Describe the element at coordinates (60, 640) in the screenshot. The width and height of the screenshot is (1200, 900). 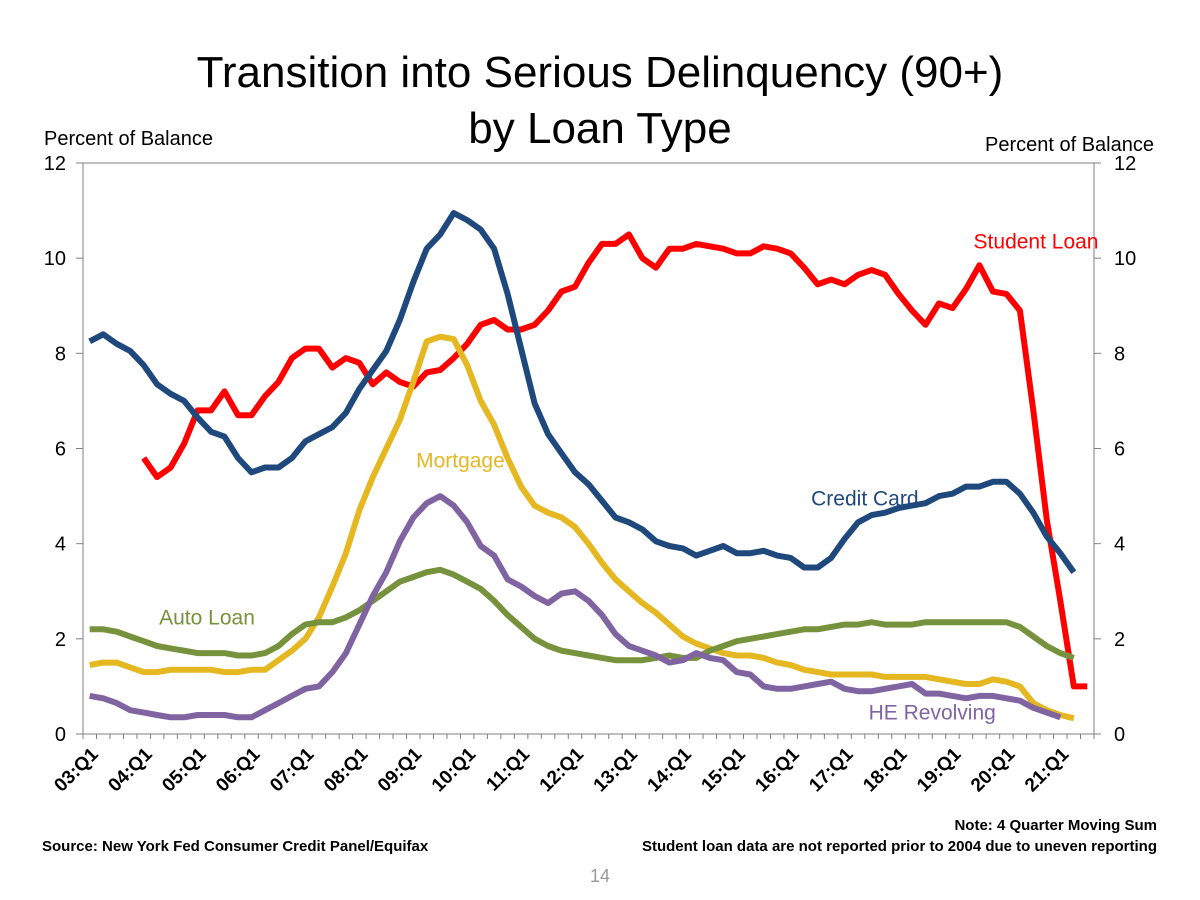
I see `y-tick-label-left: 2` at that location.